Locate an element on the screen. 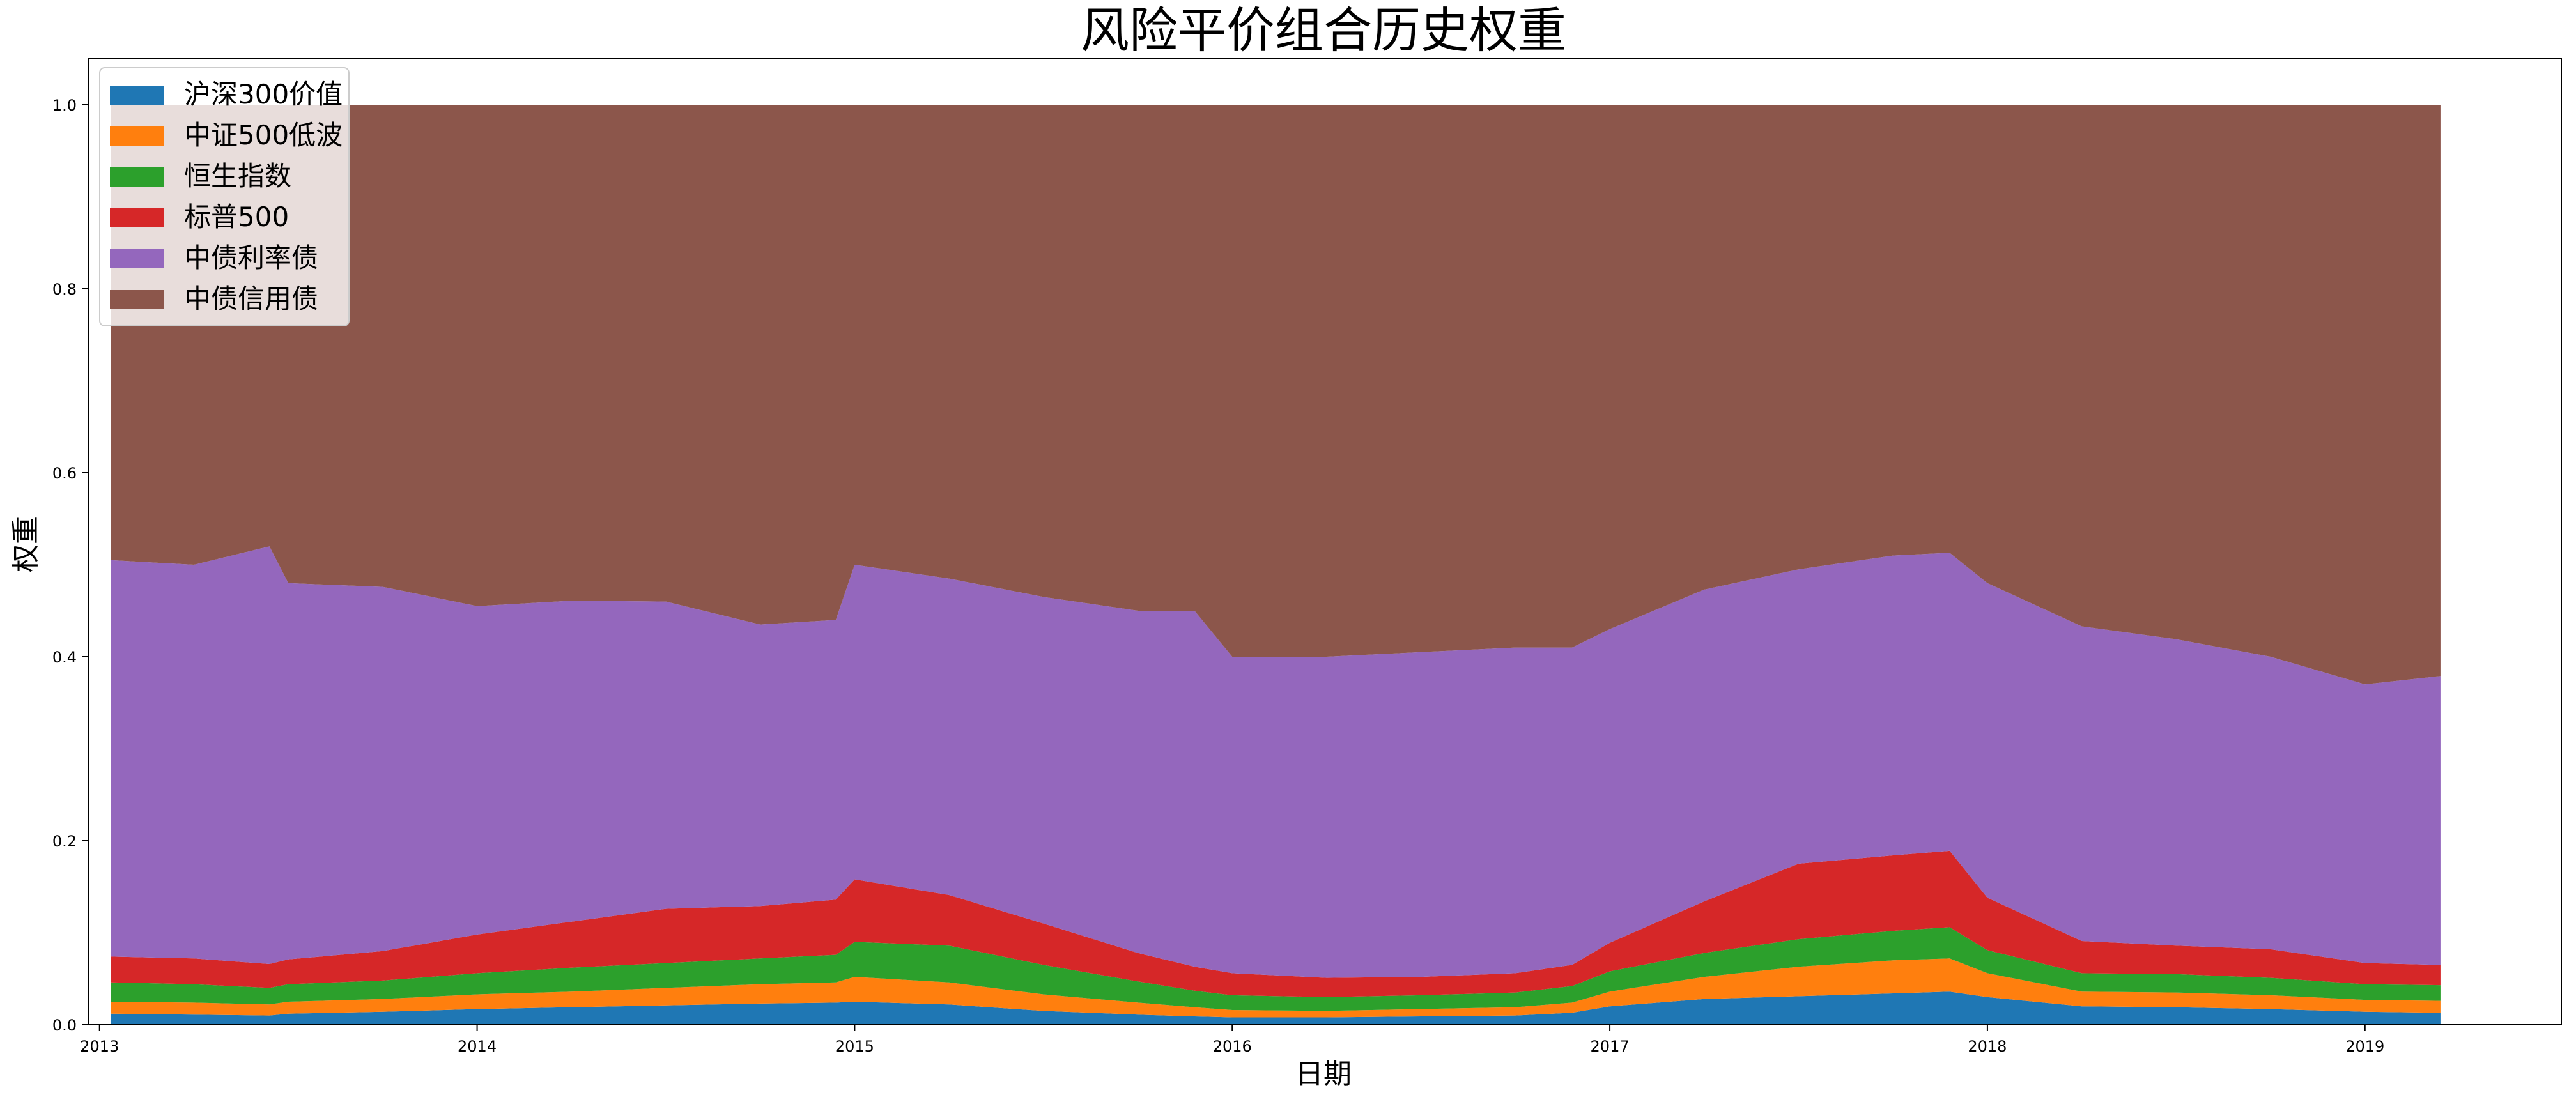 Image resolution: width=2576 pixels, height=1102 pixels. x-axis-title: 日期 is located at coordinates (1323, 1074).